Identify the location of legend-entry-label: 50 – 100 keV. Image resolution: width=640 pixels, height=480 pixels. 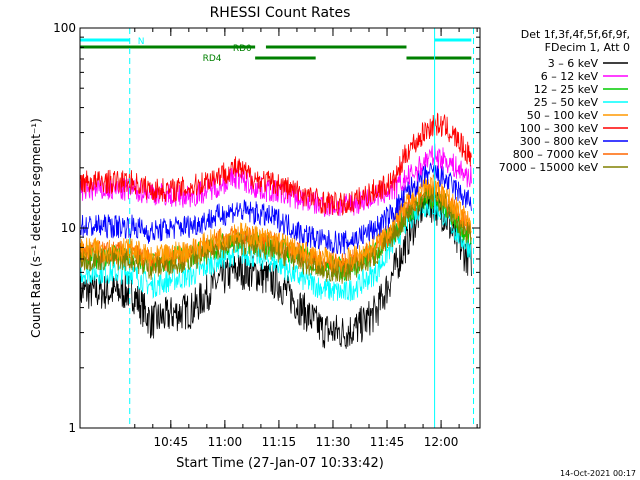
(563, 115).